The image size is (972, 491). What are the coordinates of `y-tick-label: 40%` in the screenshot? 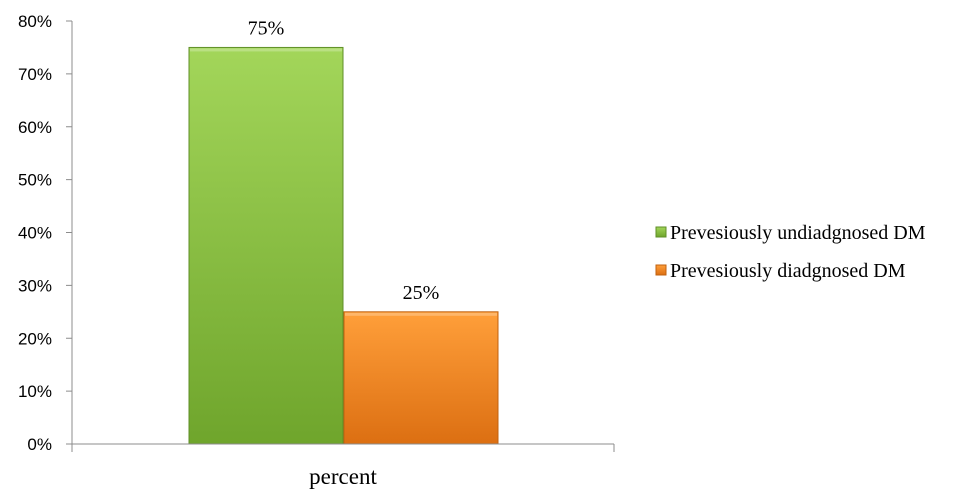 It's located at (35, 233).